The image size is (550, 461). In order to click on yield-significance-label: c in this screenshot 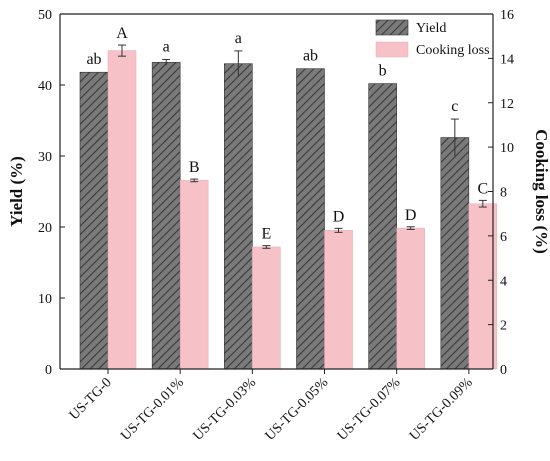, I will do `click(454, 106)`.